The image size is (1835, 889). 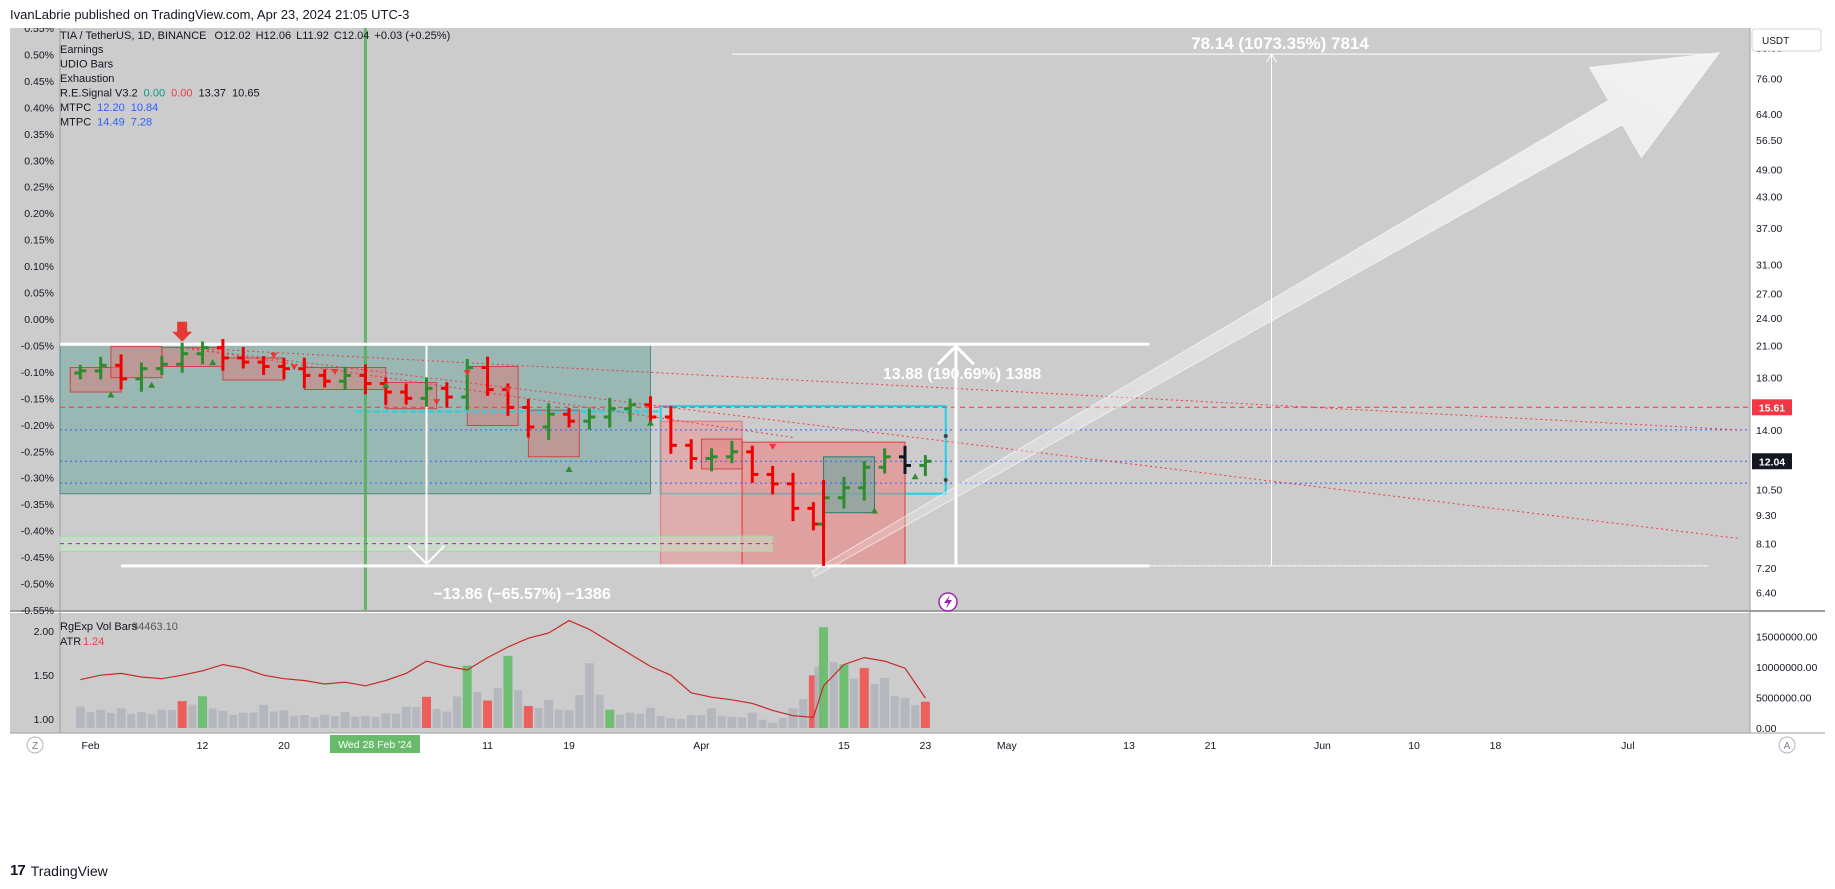 I want to click on target-measure-label: 78.14 (1073.35%) 7814, so click(x=1280, y=43).